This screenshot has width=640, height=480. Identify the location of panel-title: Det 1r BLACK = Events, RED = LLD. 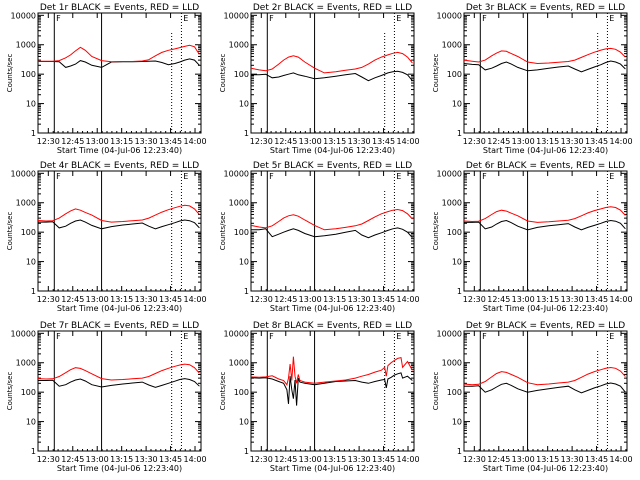
(119, 8).